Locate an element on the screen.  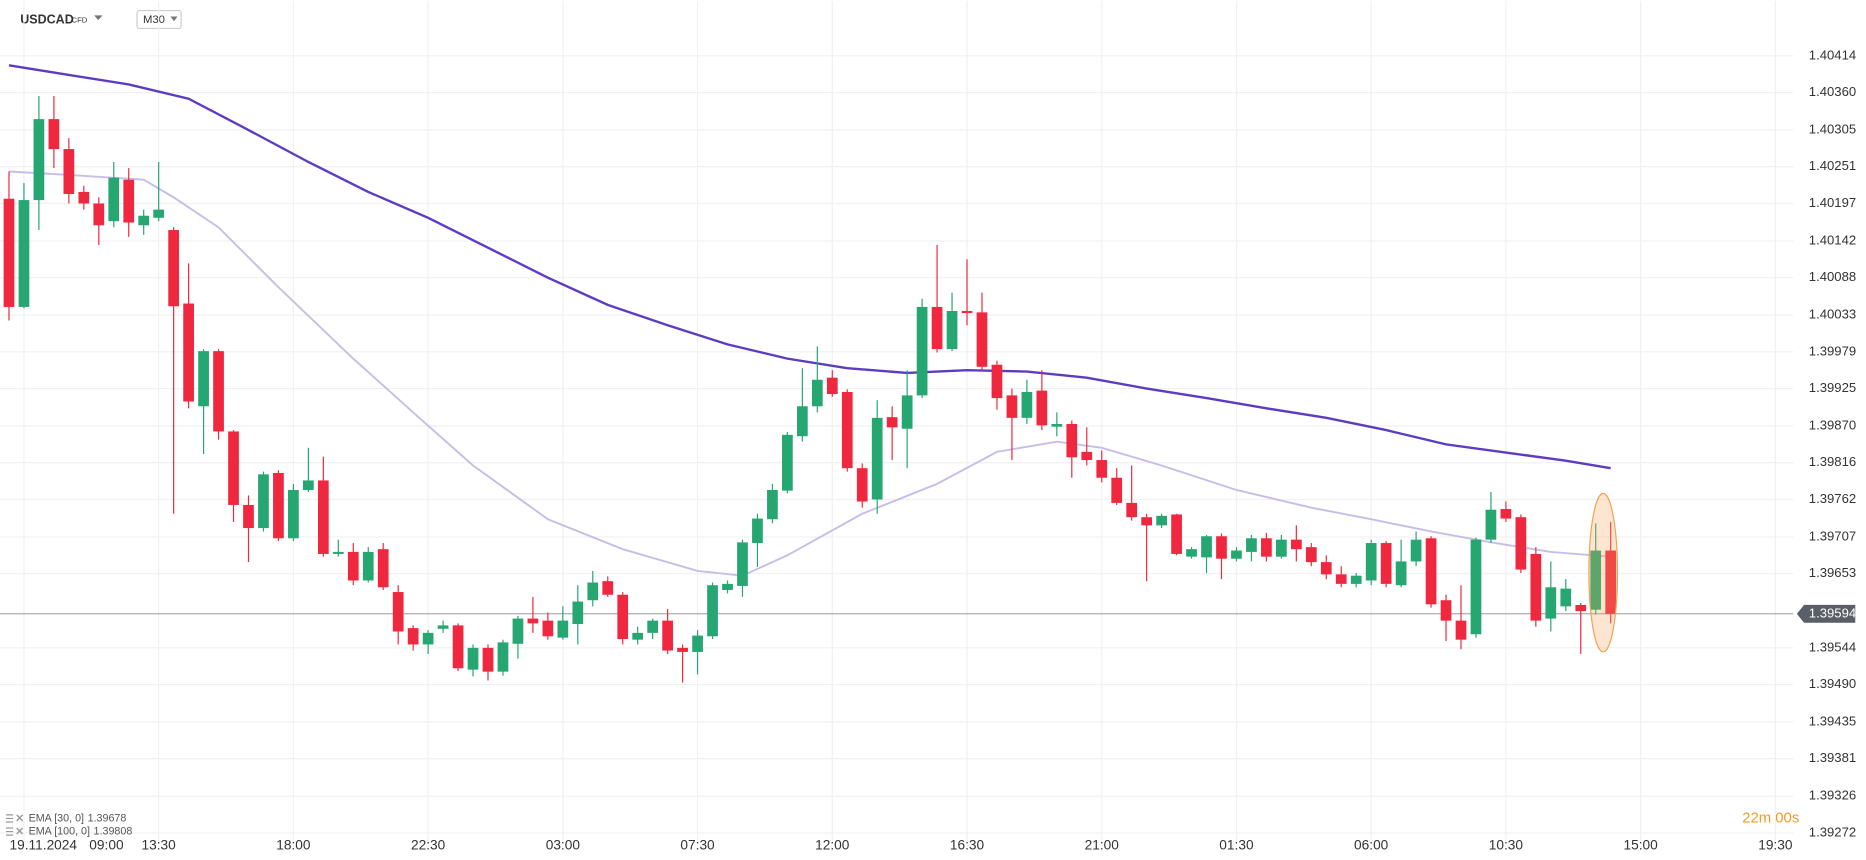
x-tick-label: 21:00 is located at coordinates (1102, 844).